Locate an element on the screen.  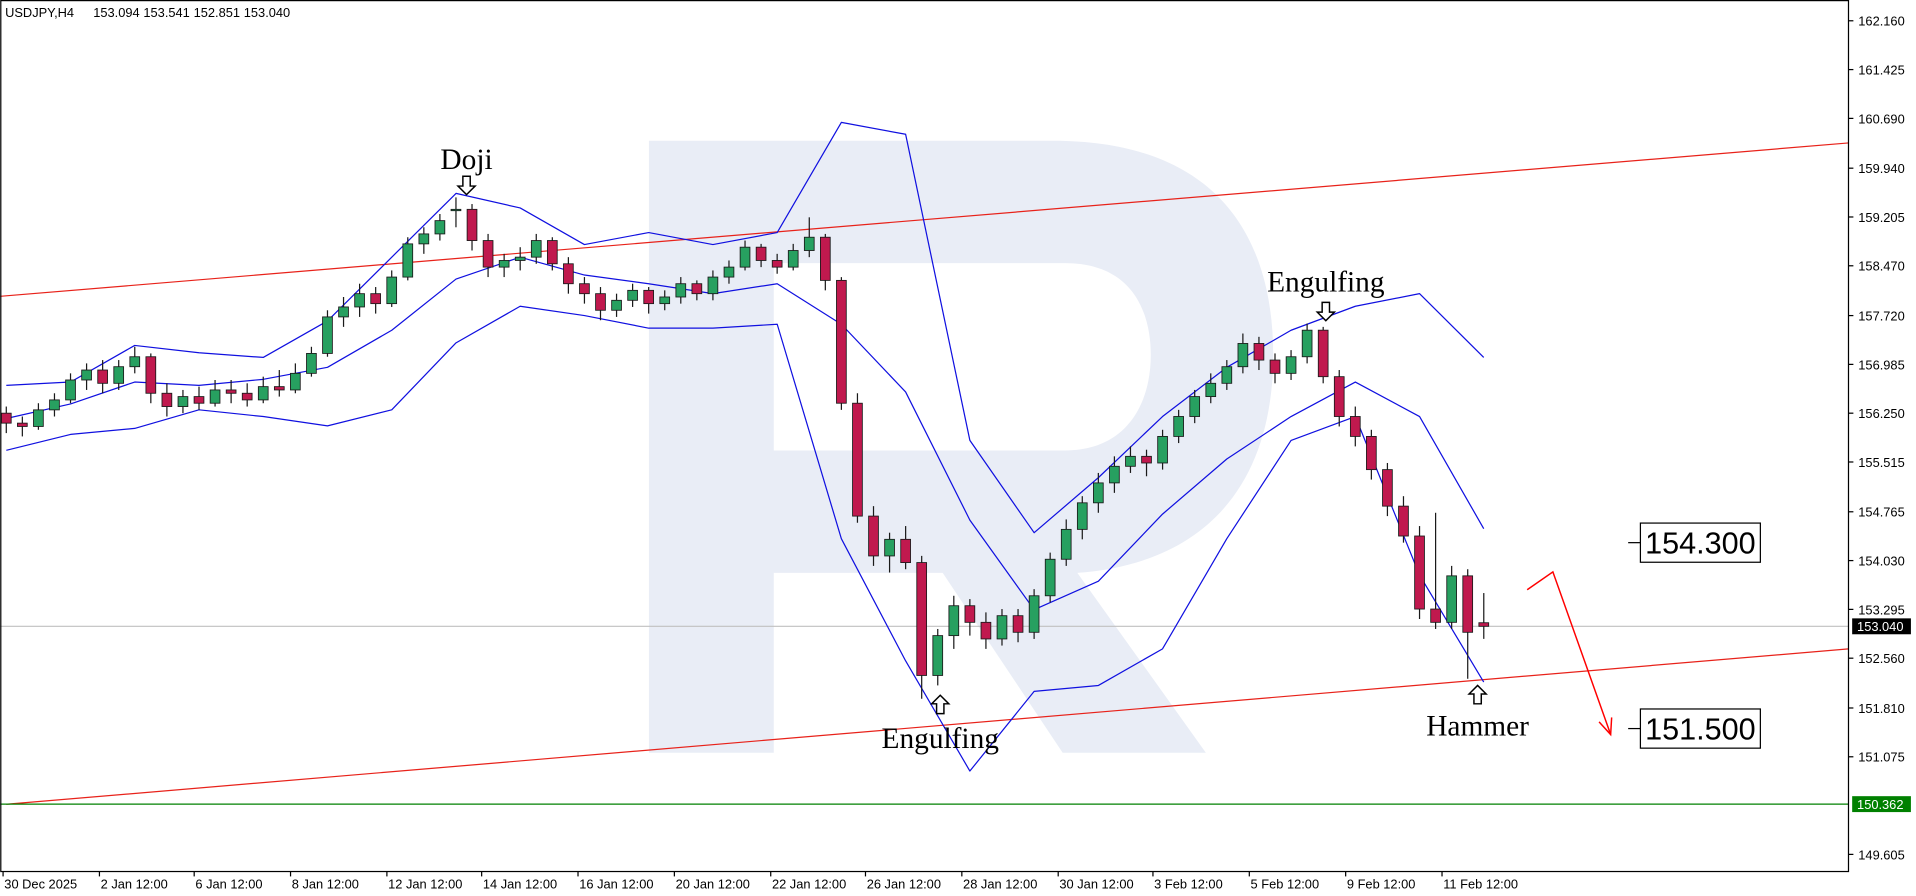
header-value: 153.040 is located at coordinates (267, 12).